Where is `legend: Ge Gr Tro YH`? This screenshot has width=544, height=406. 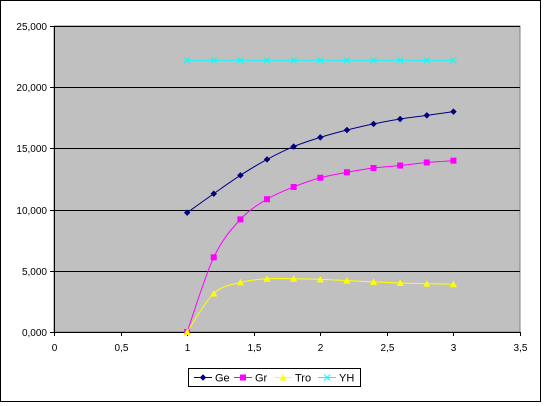
legend: Ge Gr Tro YH is located at coordinates (274, 377).